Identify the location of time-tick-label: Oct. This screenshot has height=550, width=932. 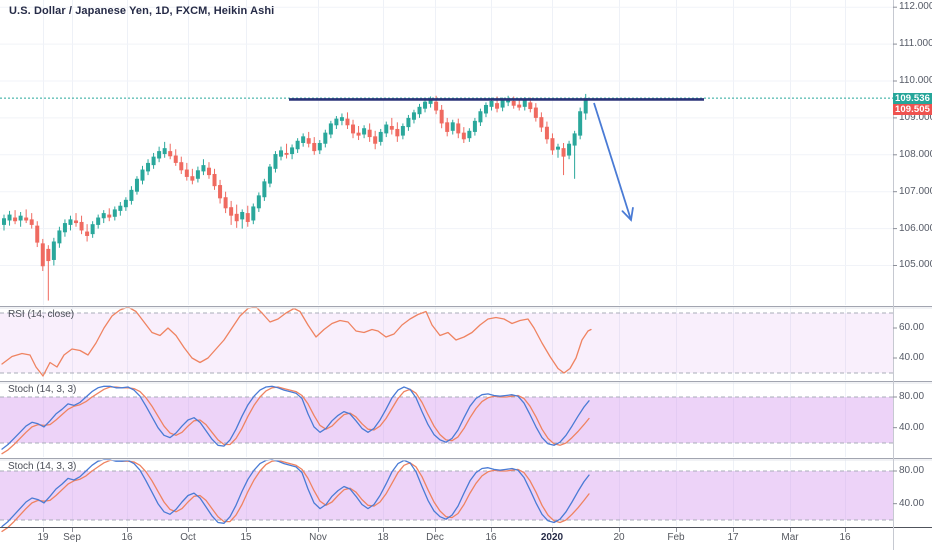
(188, 537).